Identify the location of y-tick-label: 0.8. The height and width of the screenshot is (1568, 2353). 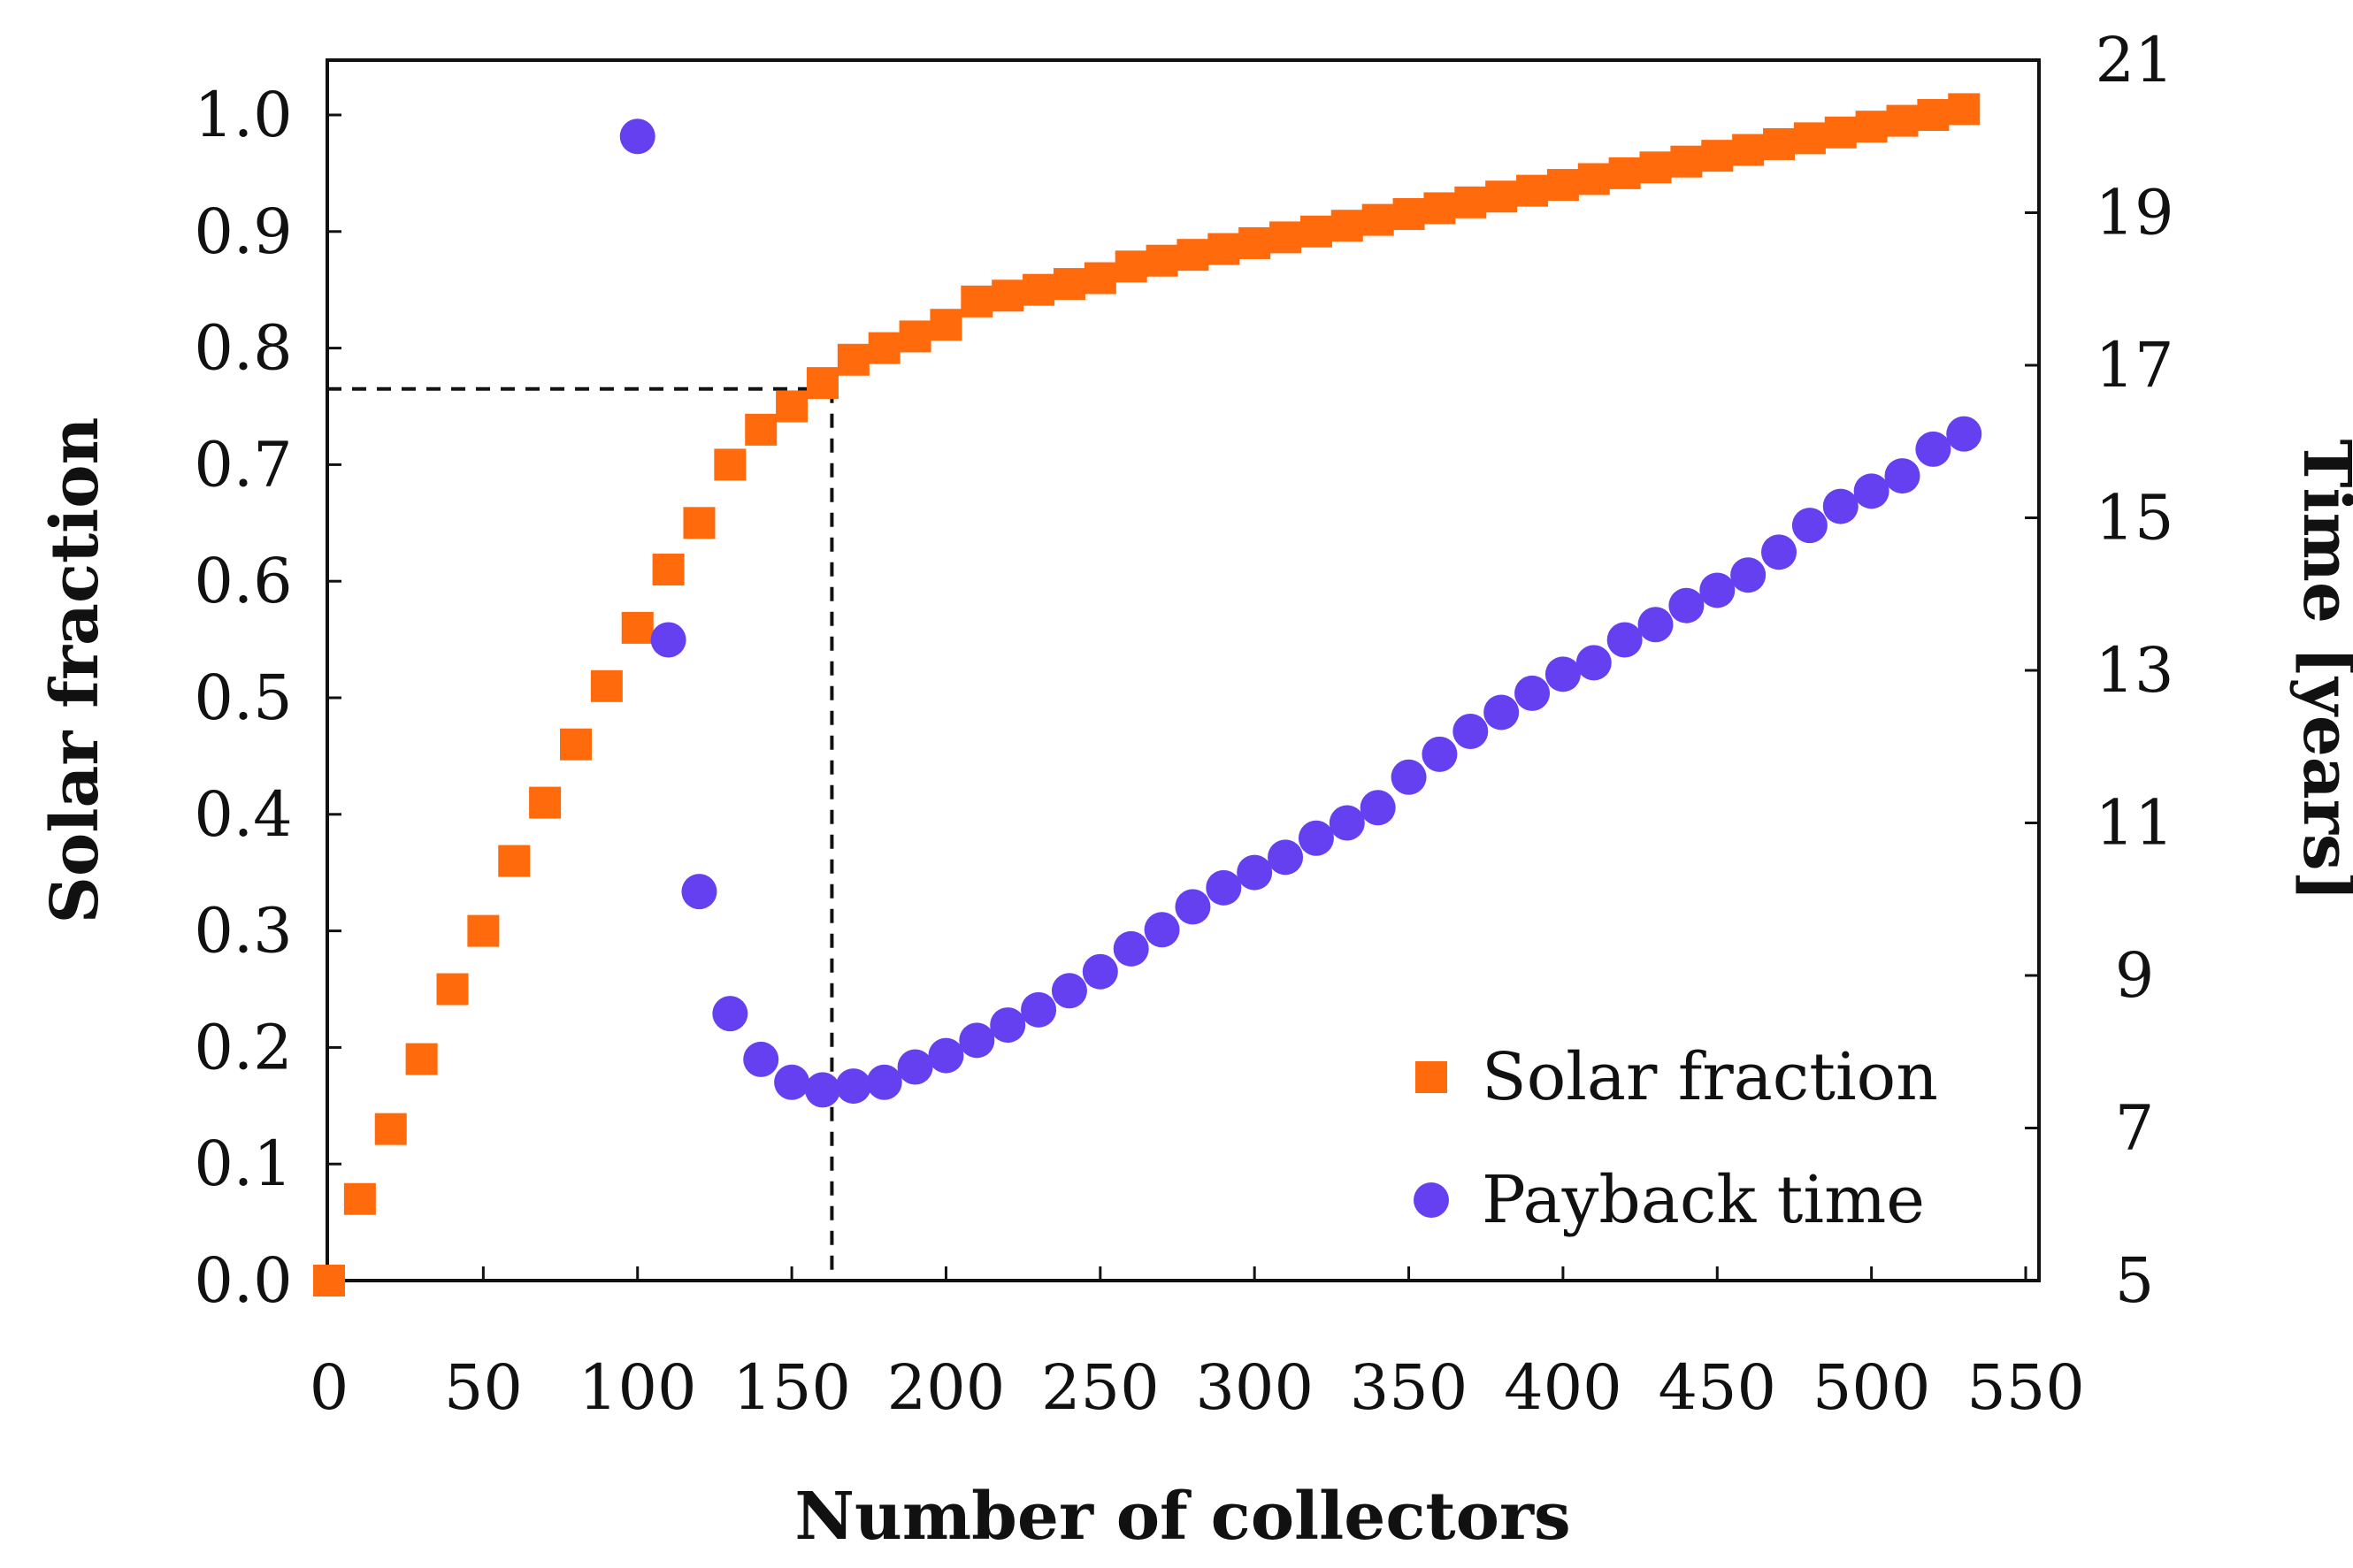
(243, 348).